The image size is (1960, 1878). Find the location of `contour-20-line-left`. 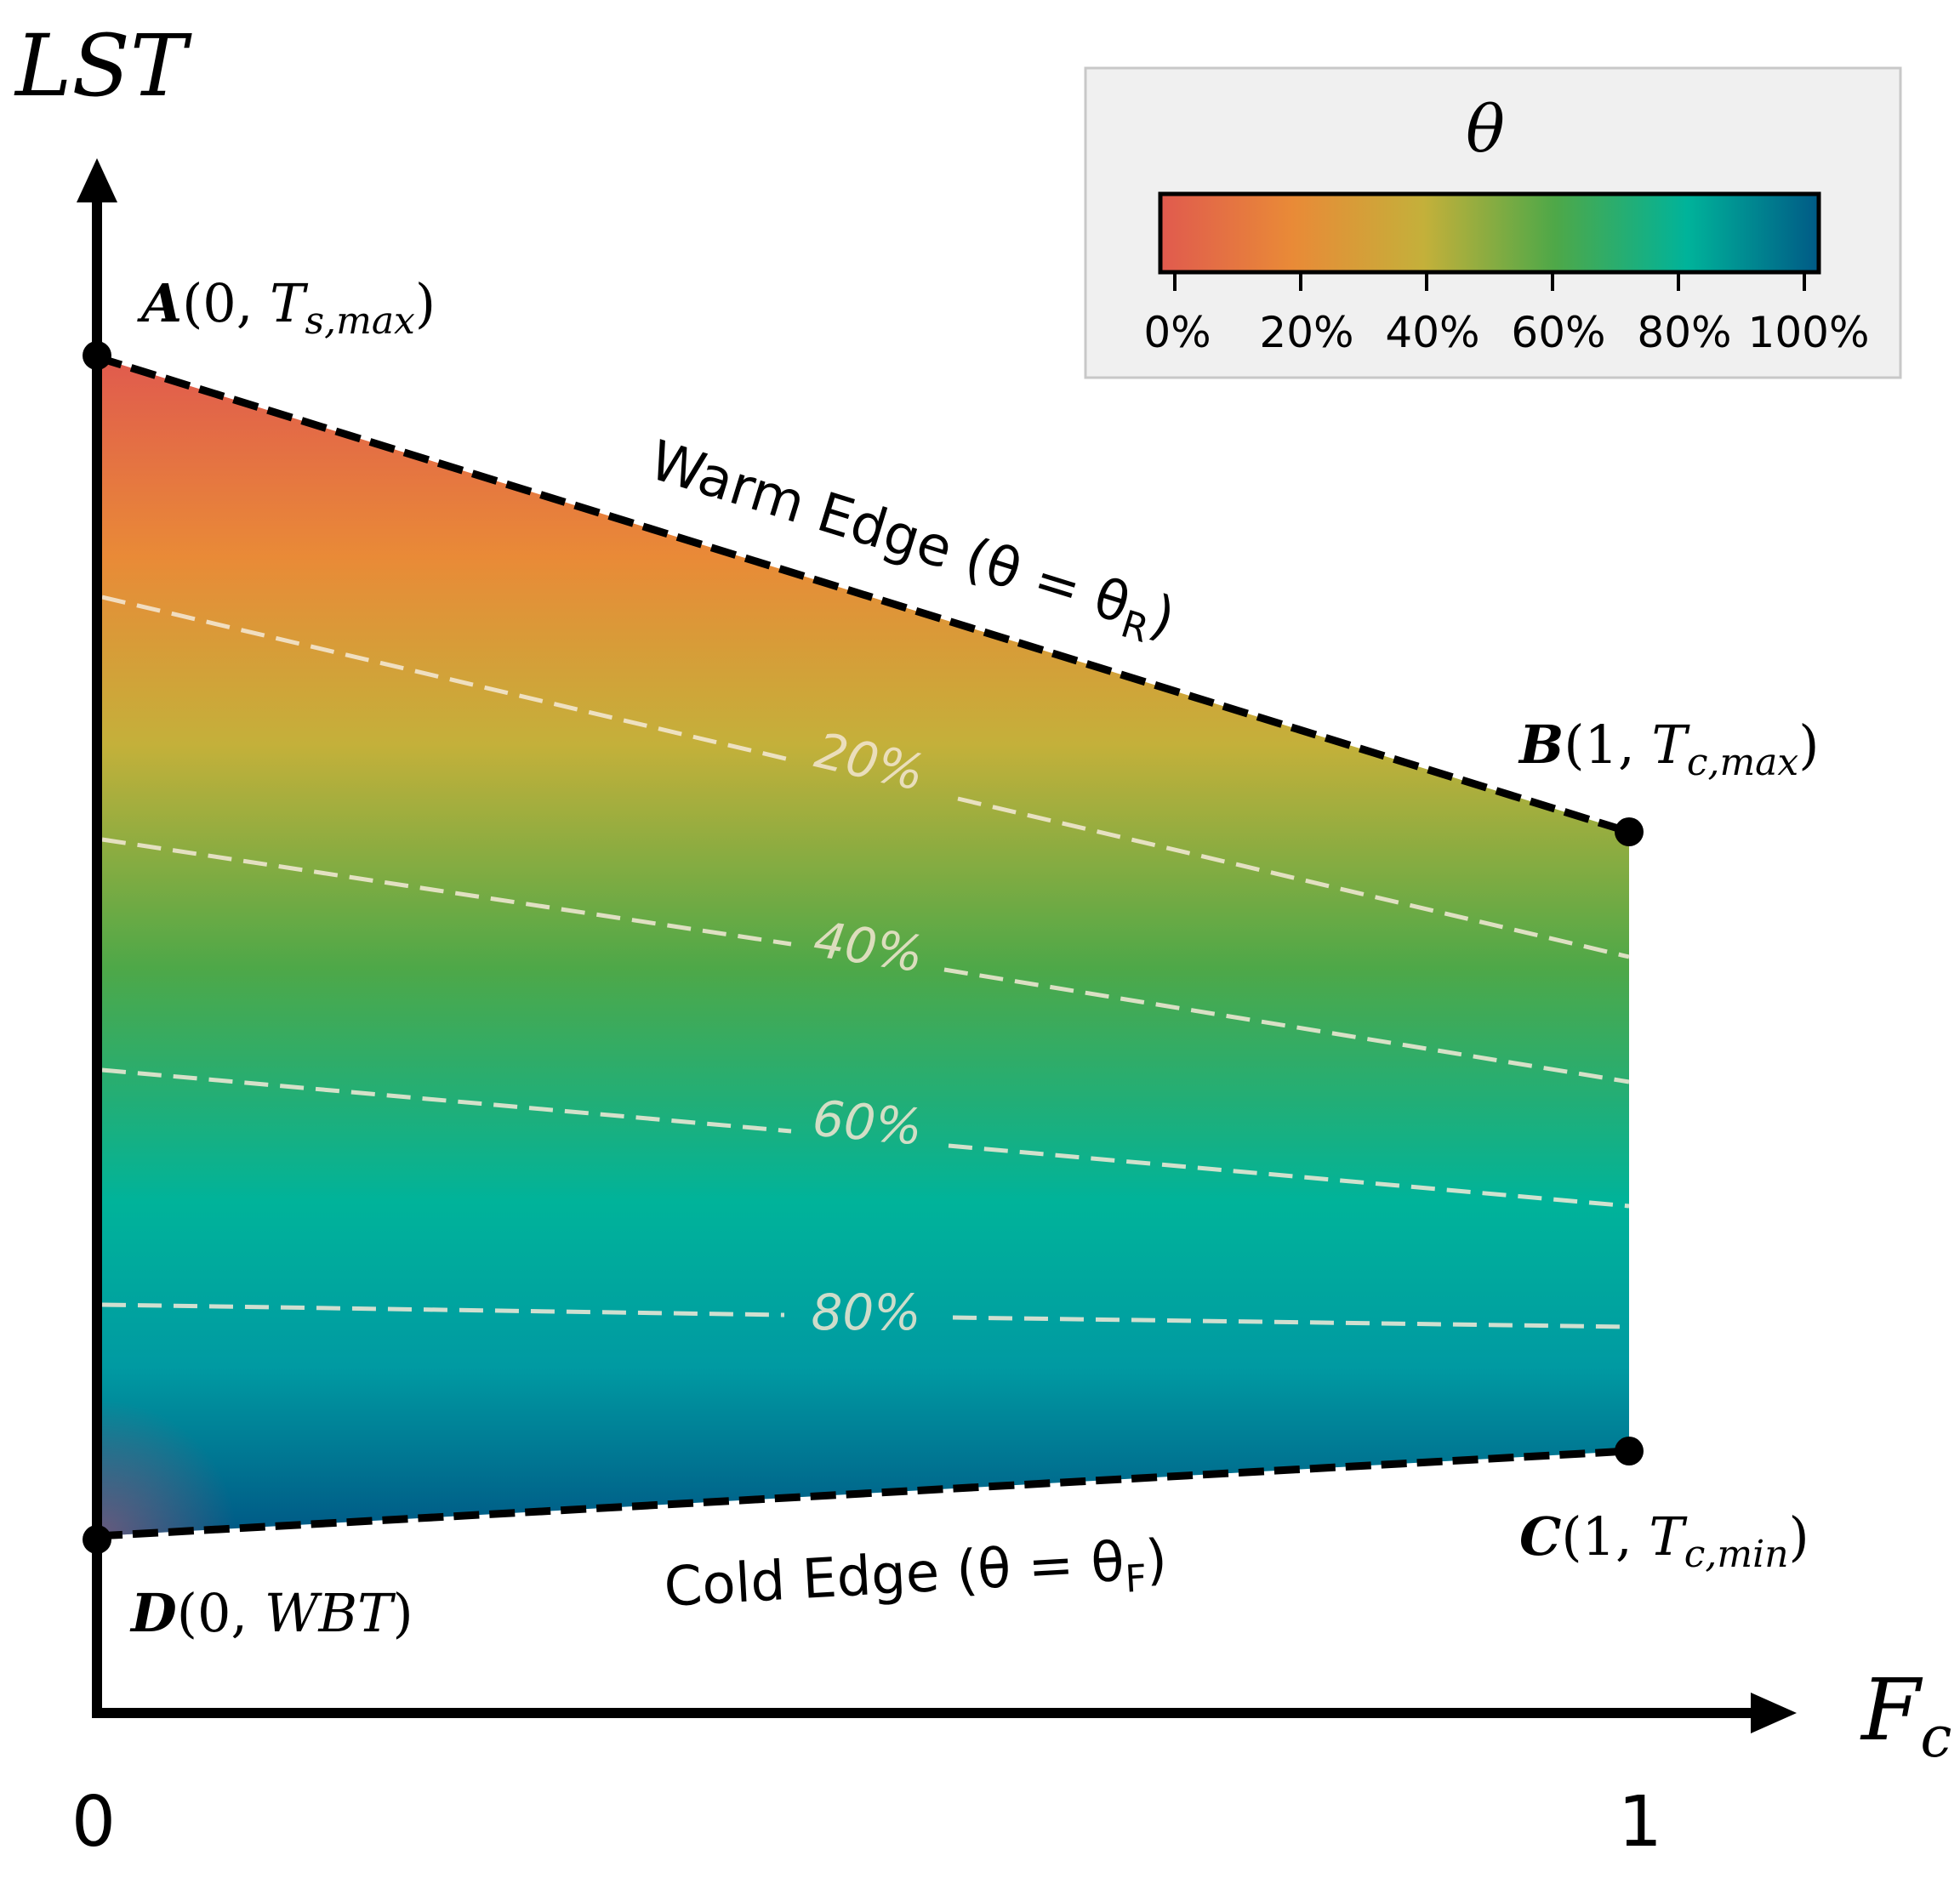

contour-20-line-left is located at coordinates (445, 678).